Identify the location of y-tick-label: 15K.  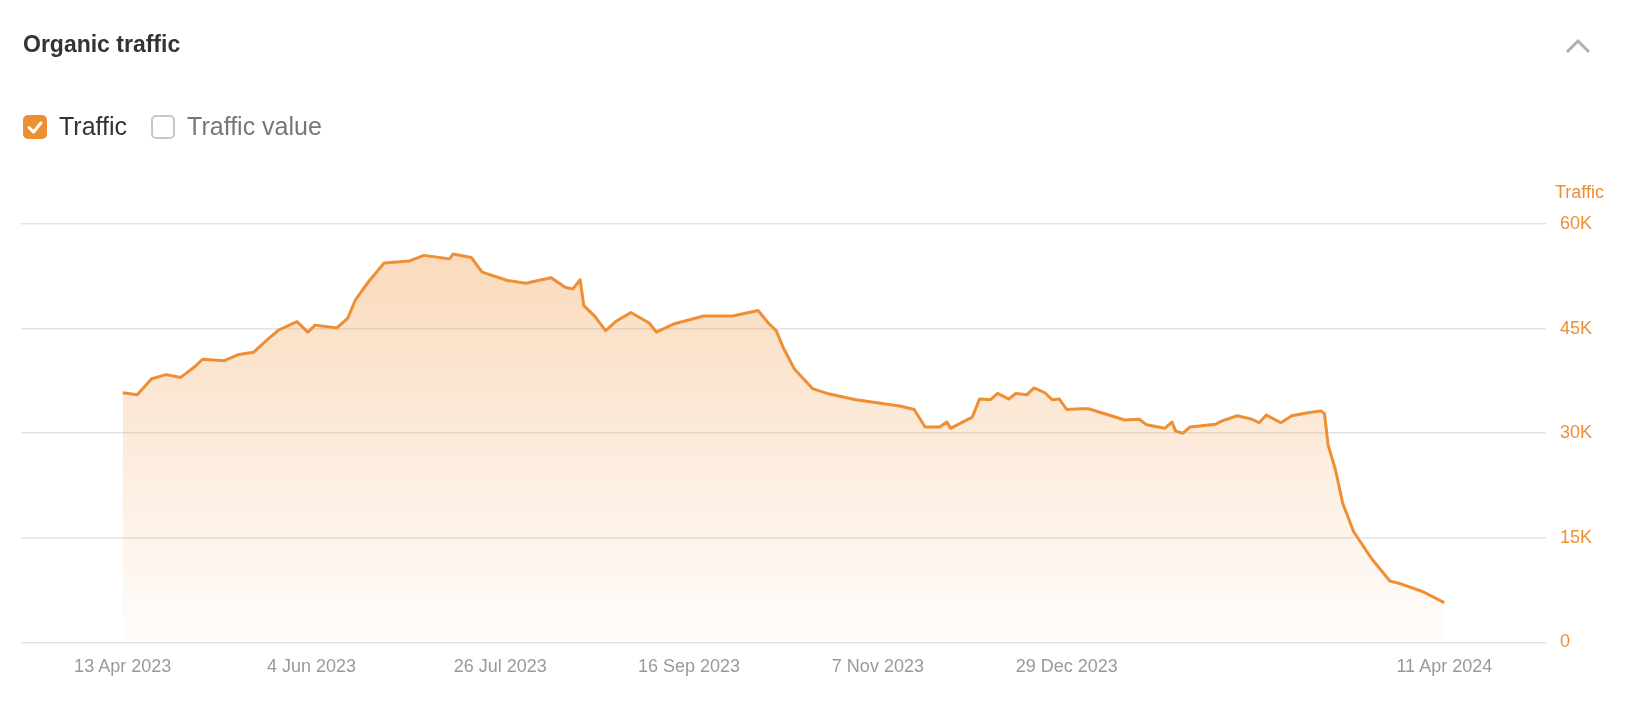
(1575, 536).